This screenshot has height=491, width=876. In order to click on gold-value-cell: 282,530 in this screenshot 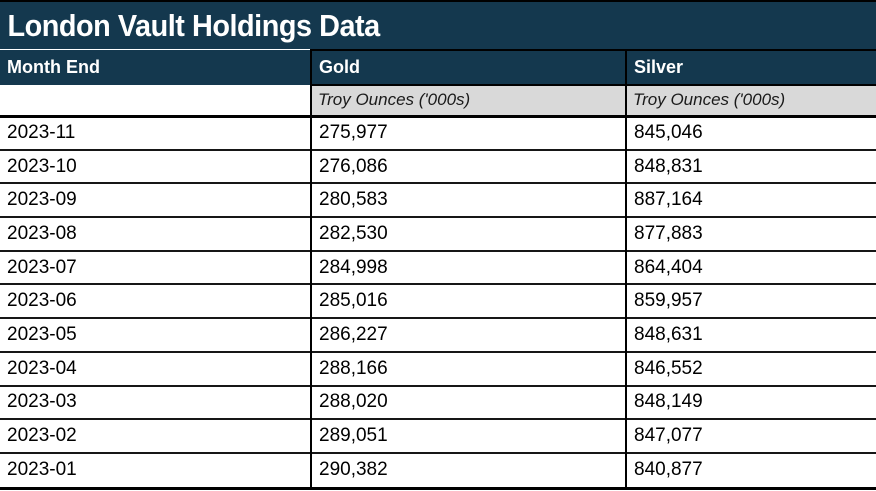, I will do `click(468, 233)`.